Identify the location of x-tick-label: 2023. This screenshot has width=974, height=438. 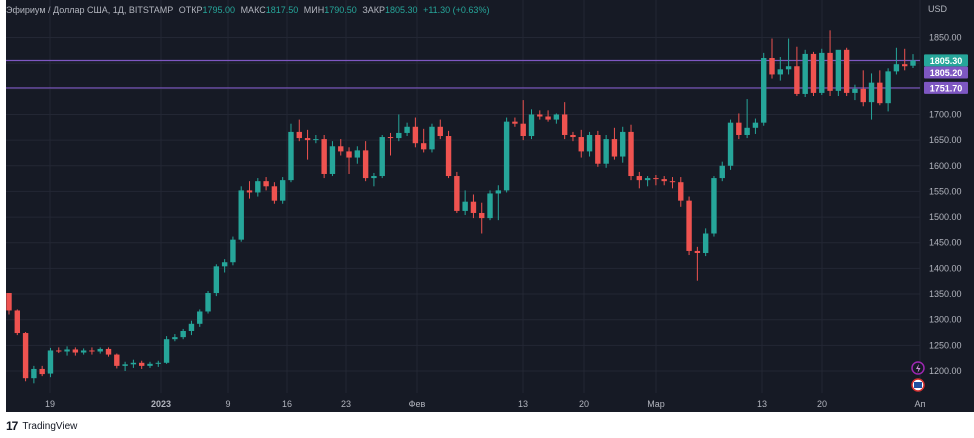
(161, 404).